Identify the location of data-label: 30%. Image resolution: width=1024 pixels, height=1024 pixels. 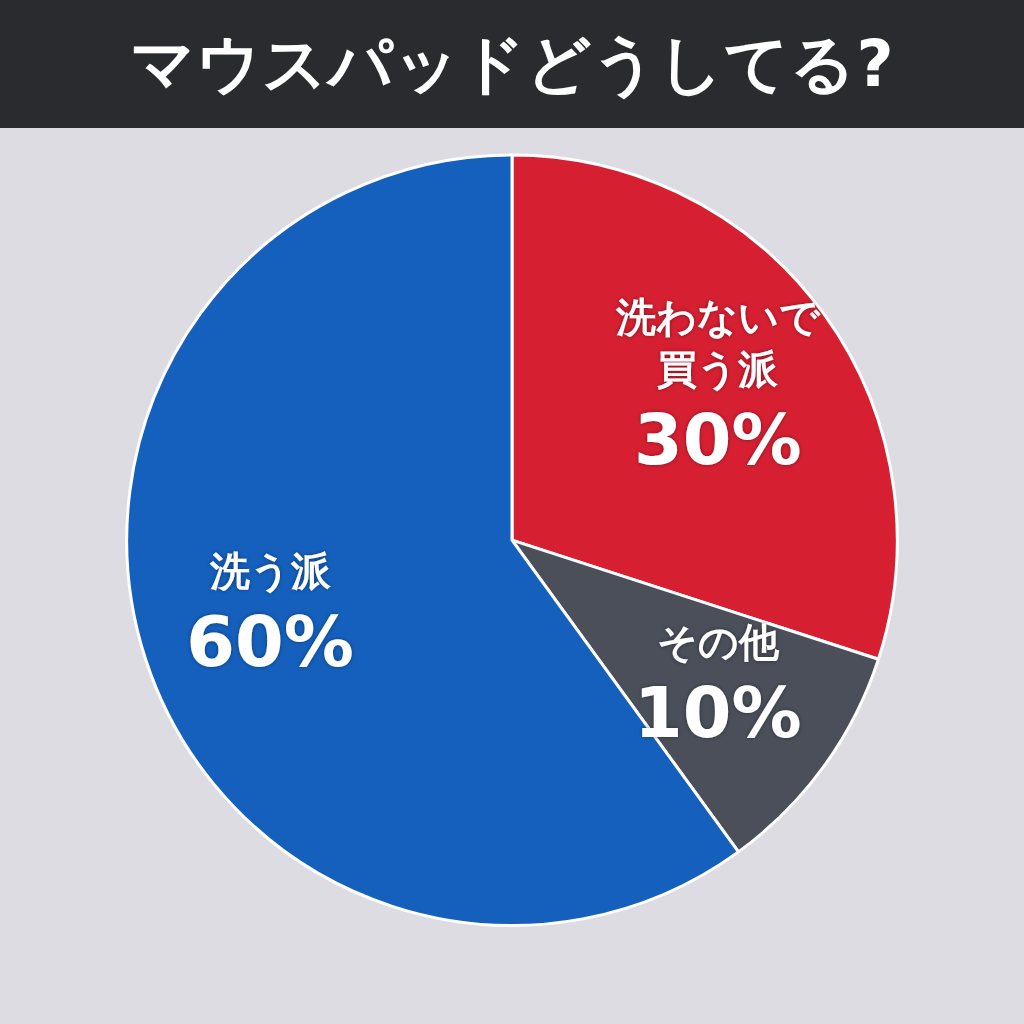
(717, 440).